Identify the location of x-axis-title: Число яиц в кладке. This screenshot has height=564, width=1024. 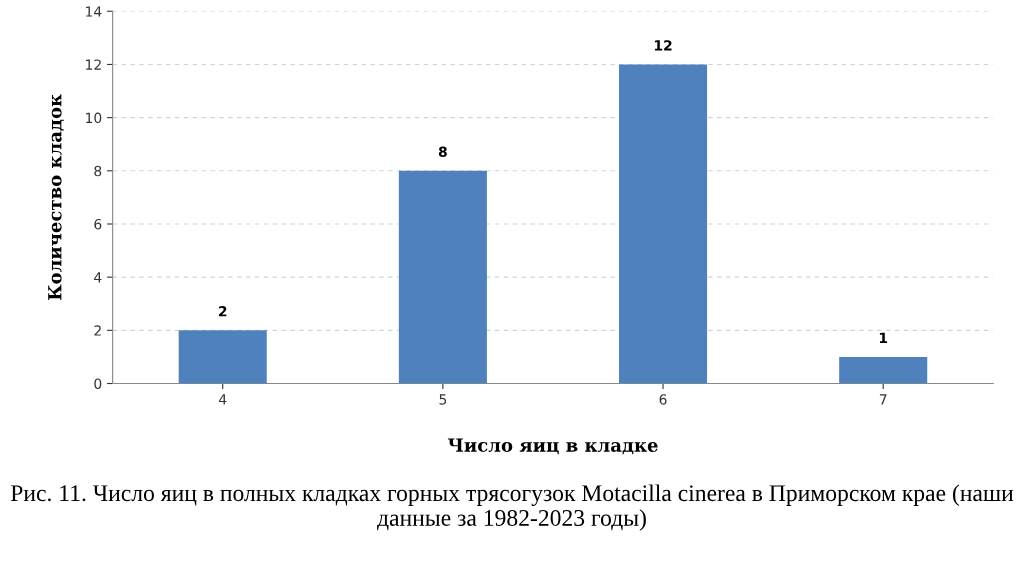
(552, 446).